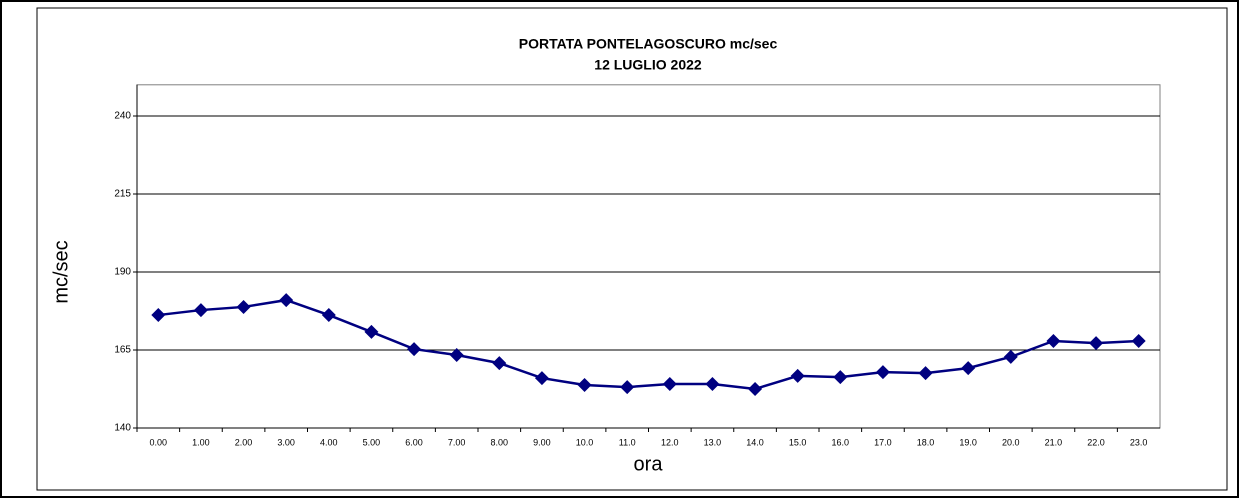  What do you see at coordinates (372, 442) in the screenshot?
I see `x-tick-label: 5.00` at bounding box center [372, 442].